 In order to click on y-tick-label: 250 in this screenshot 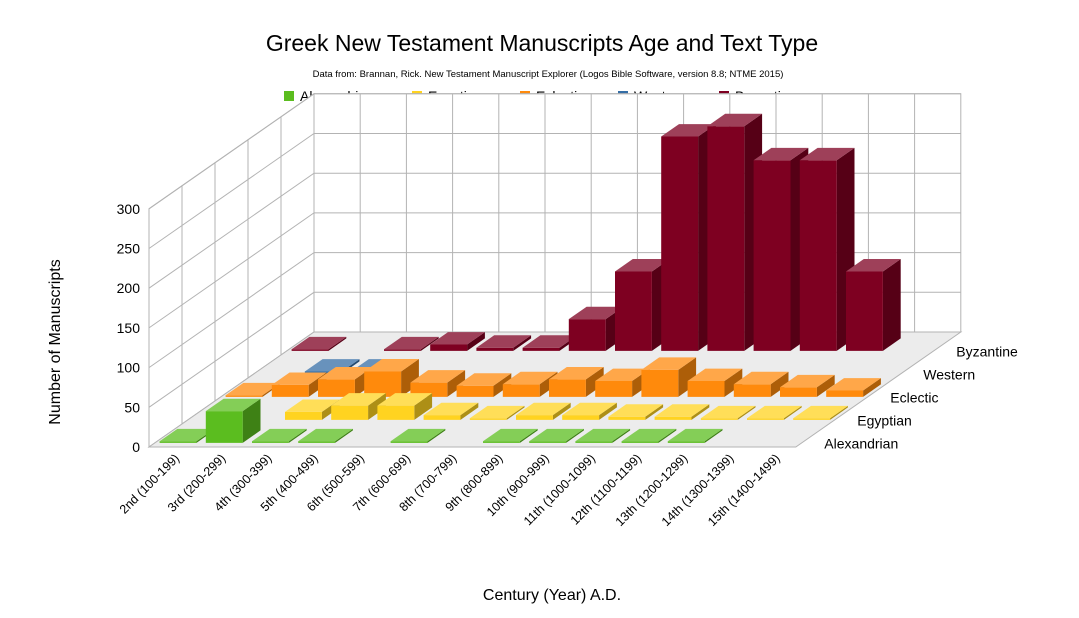, I will do `click(129, 249)`.